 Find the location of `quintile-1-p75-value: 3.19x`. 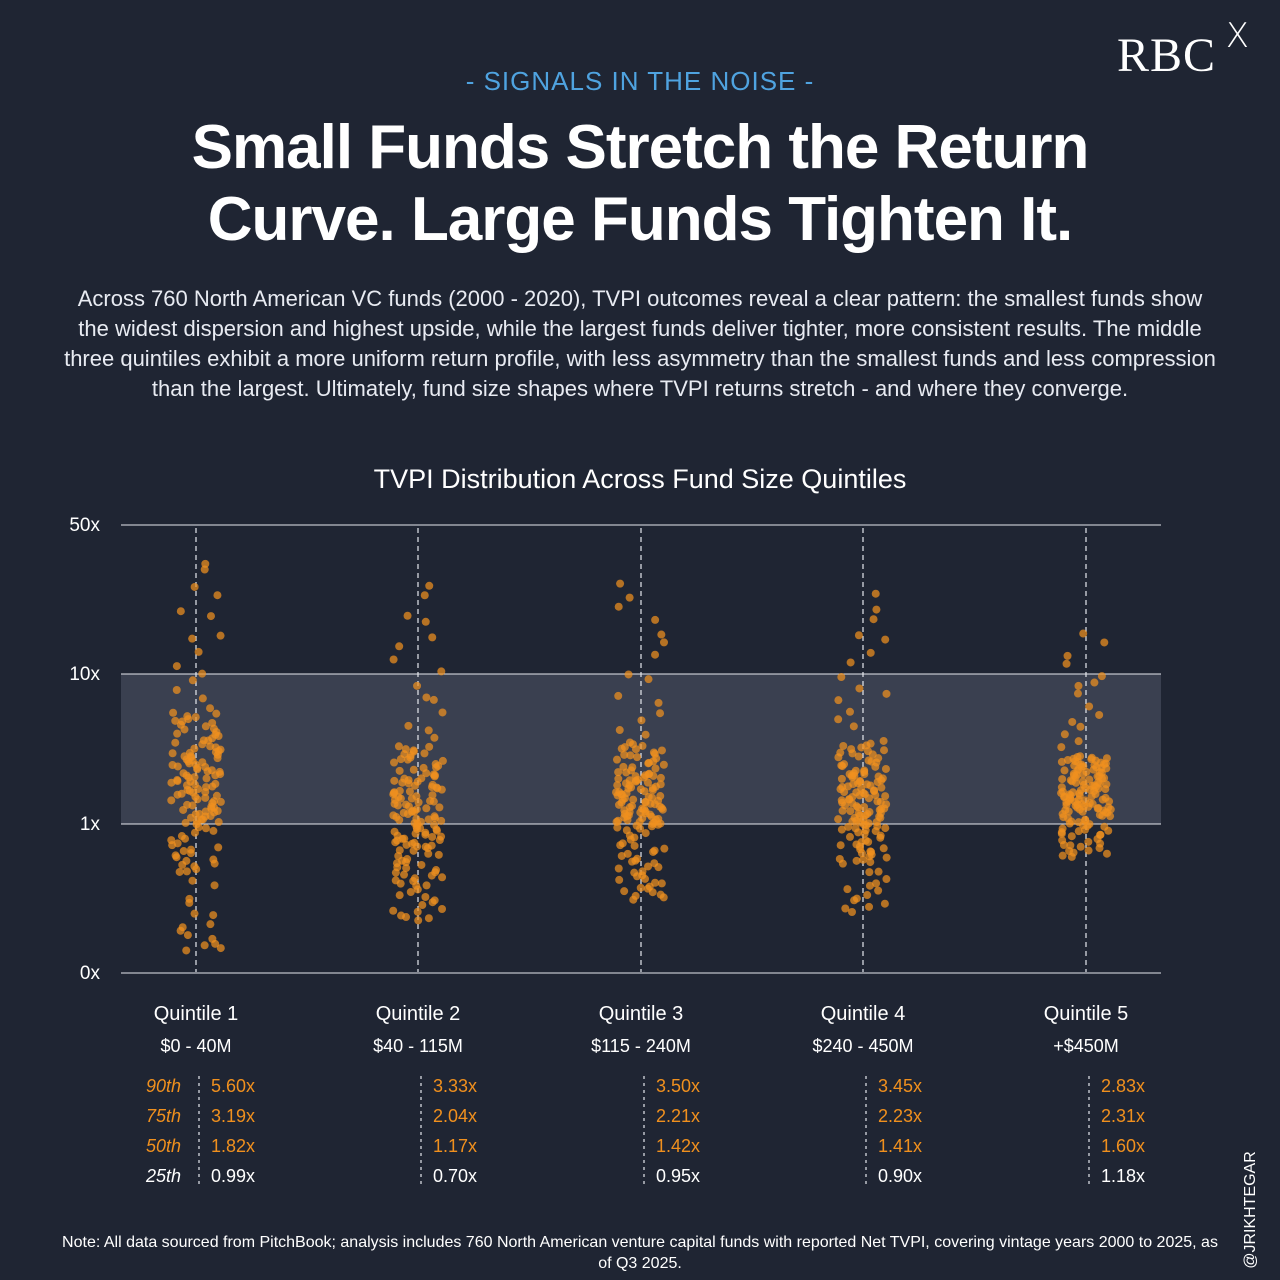

quintile-1-p75-value: 3.19x is located at coordinates (233, 1116).